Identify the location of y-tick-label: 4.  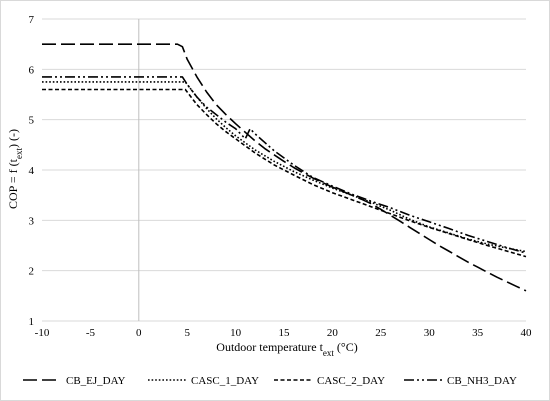
(32, 171).